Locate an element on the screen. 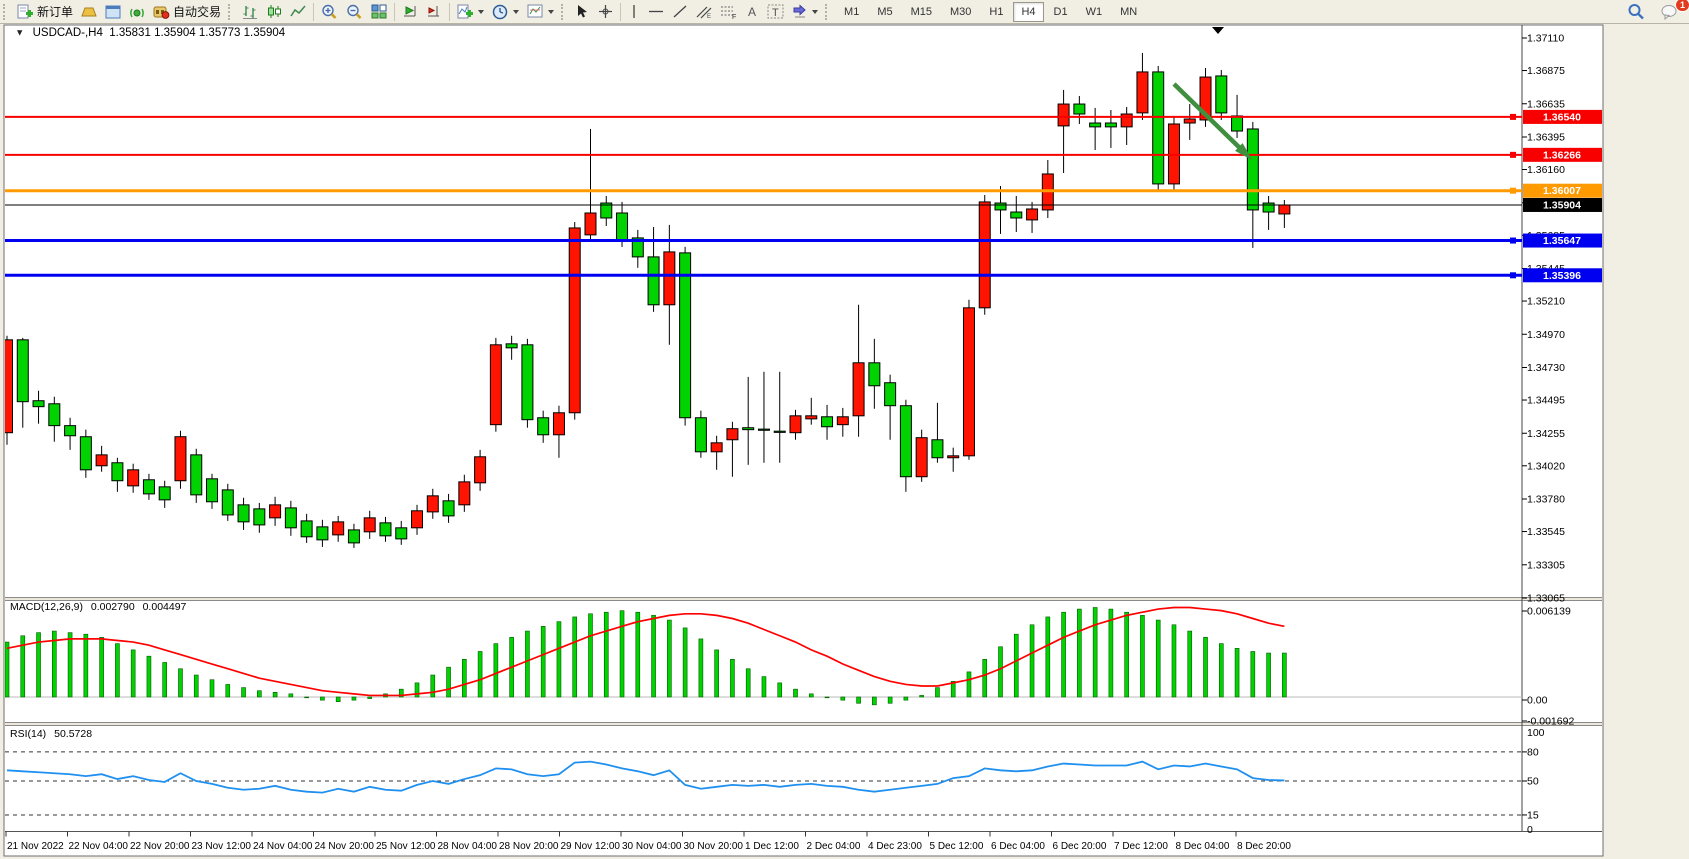 Image resolution: width=1689 pixels, height=859 pixels. window-icon is located at coordinates (113, 11).